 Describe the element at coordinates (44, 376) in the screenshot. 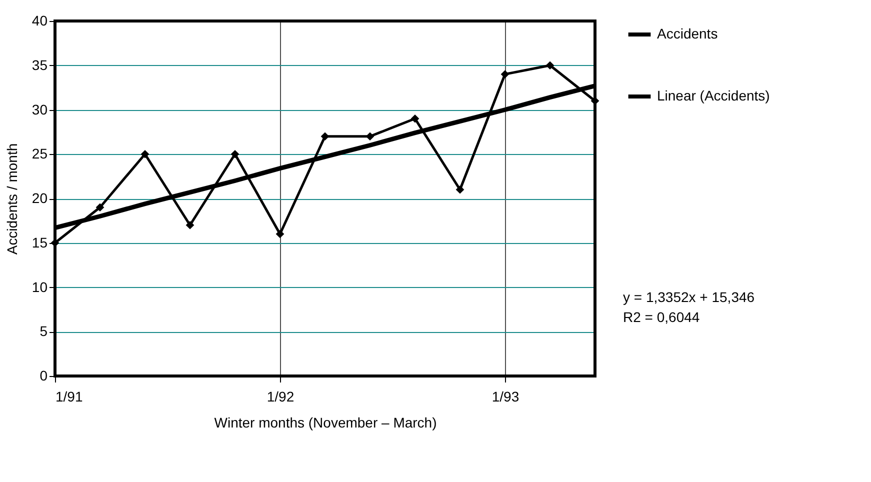

I see `y-tick-label: 0` at that location.